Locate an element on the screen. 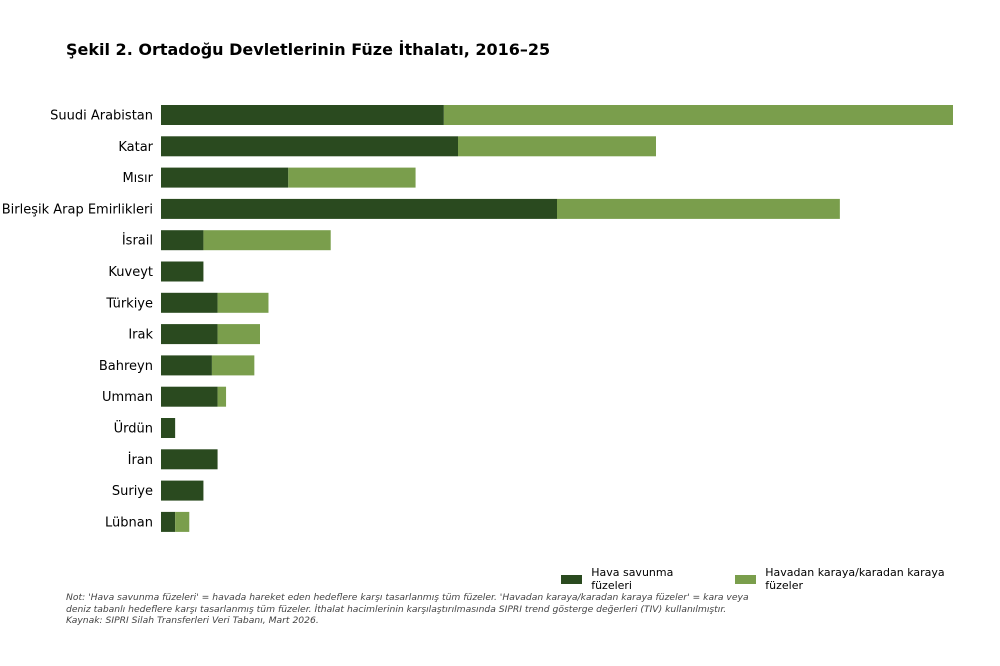  category-label: Kuveyt is located at coordinates (130, 272).